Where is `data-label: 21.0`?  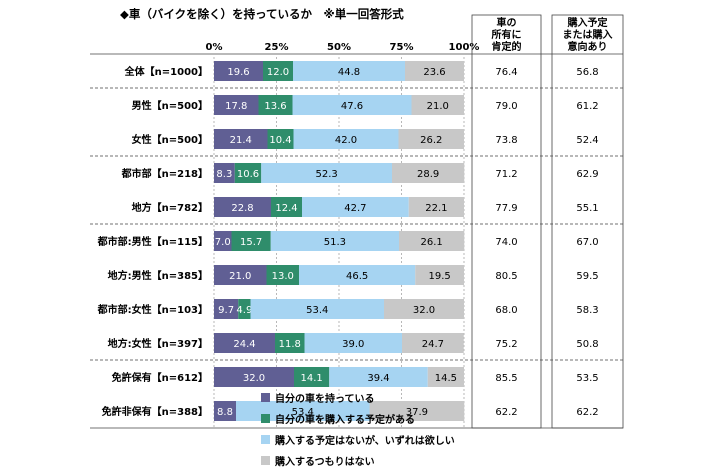 data-label: 21.0 is located at coordinates (438, 106).